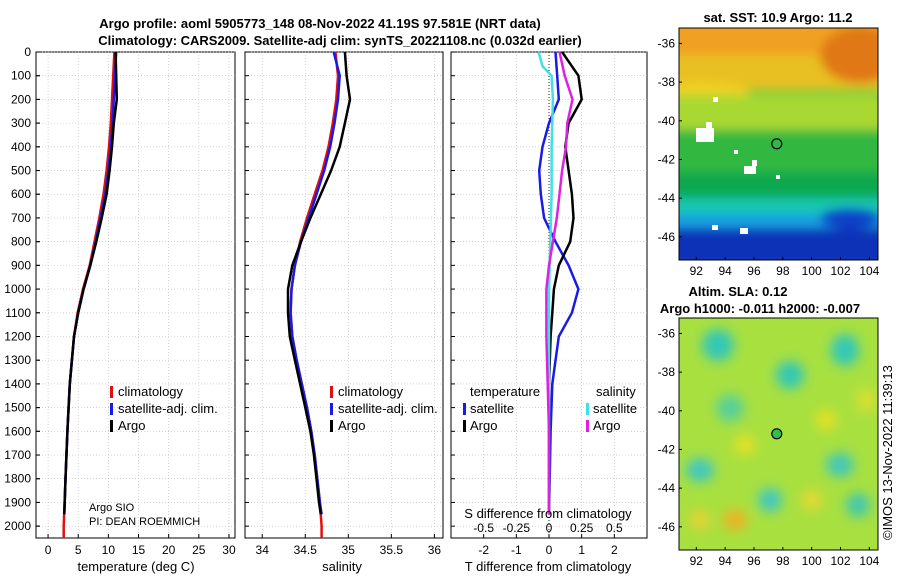 Image resolution: width=900 pixels, height=580 pixels. I want to click on legend-label-t-satellite: satellite, so click(492, 408).